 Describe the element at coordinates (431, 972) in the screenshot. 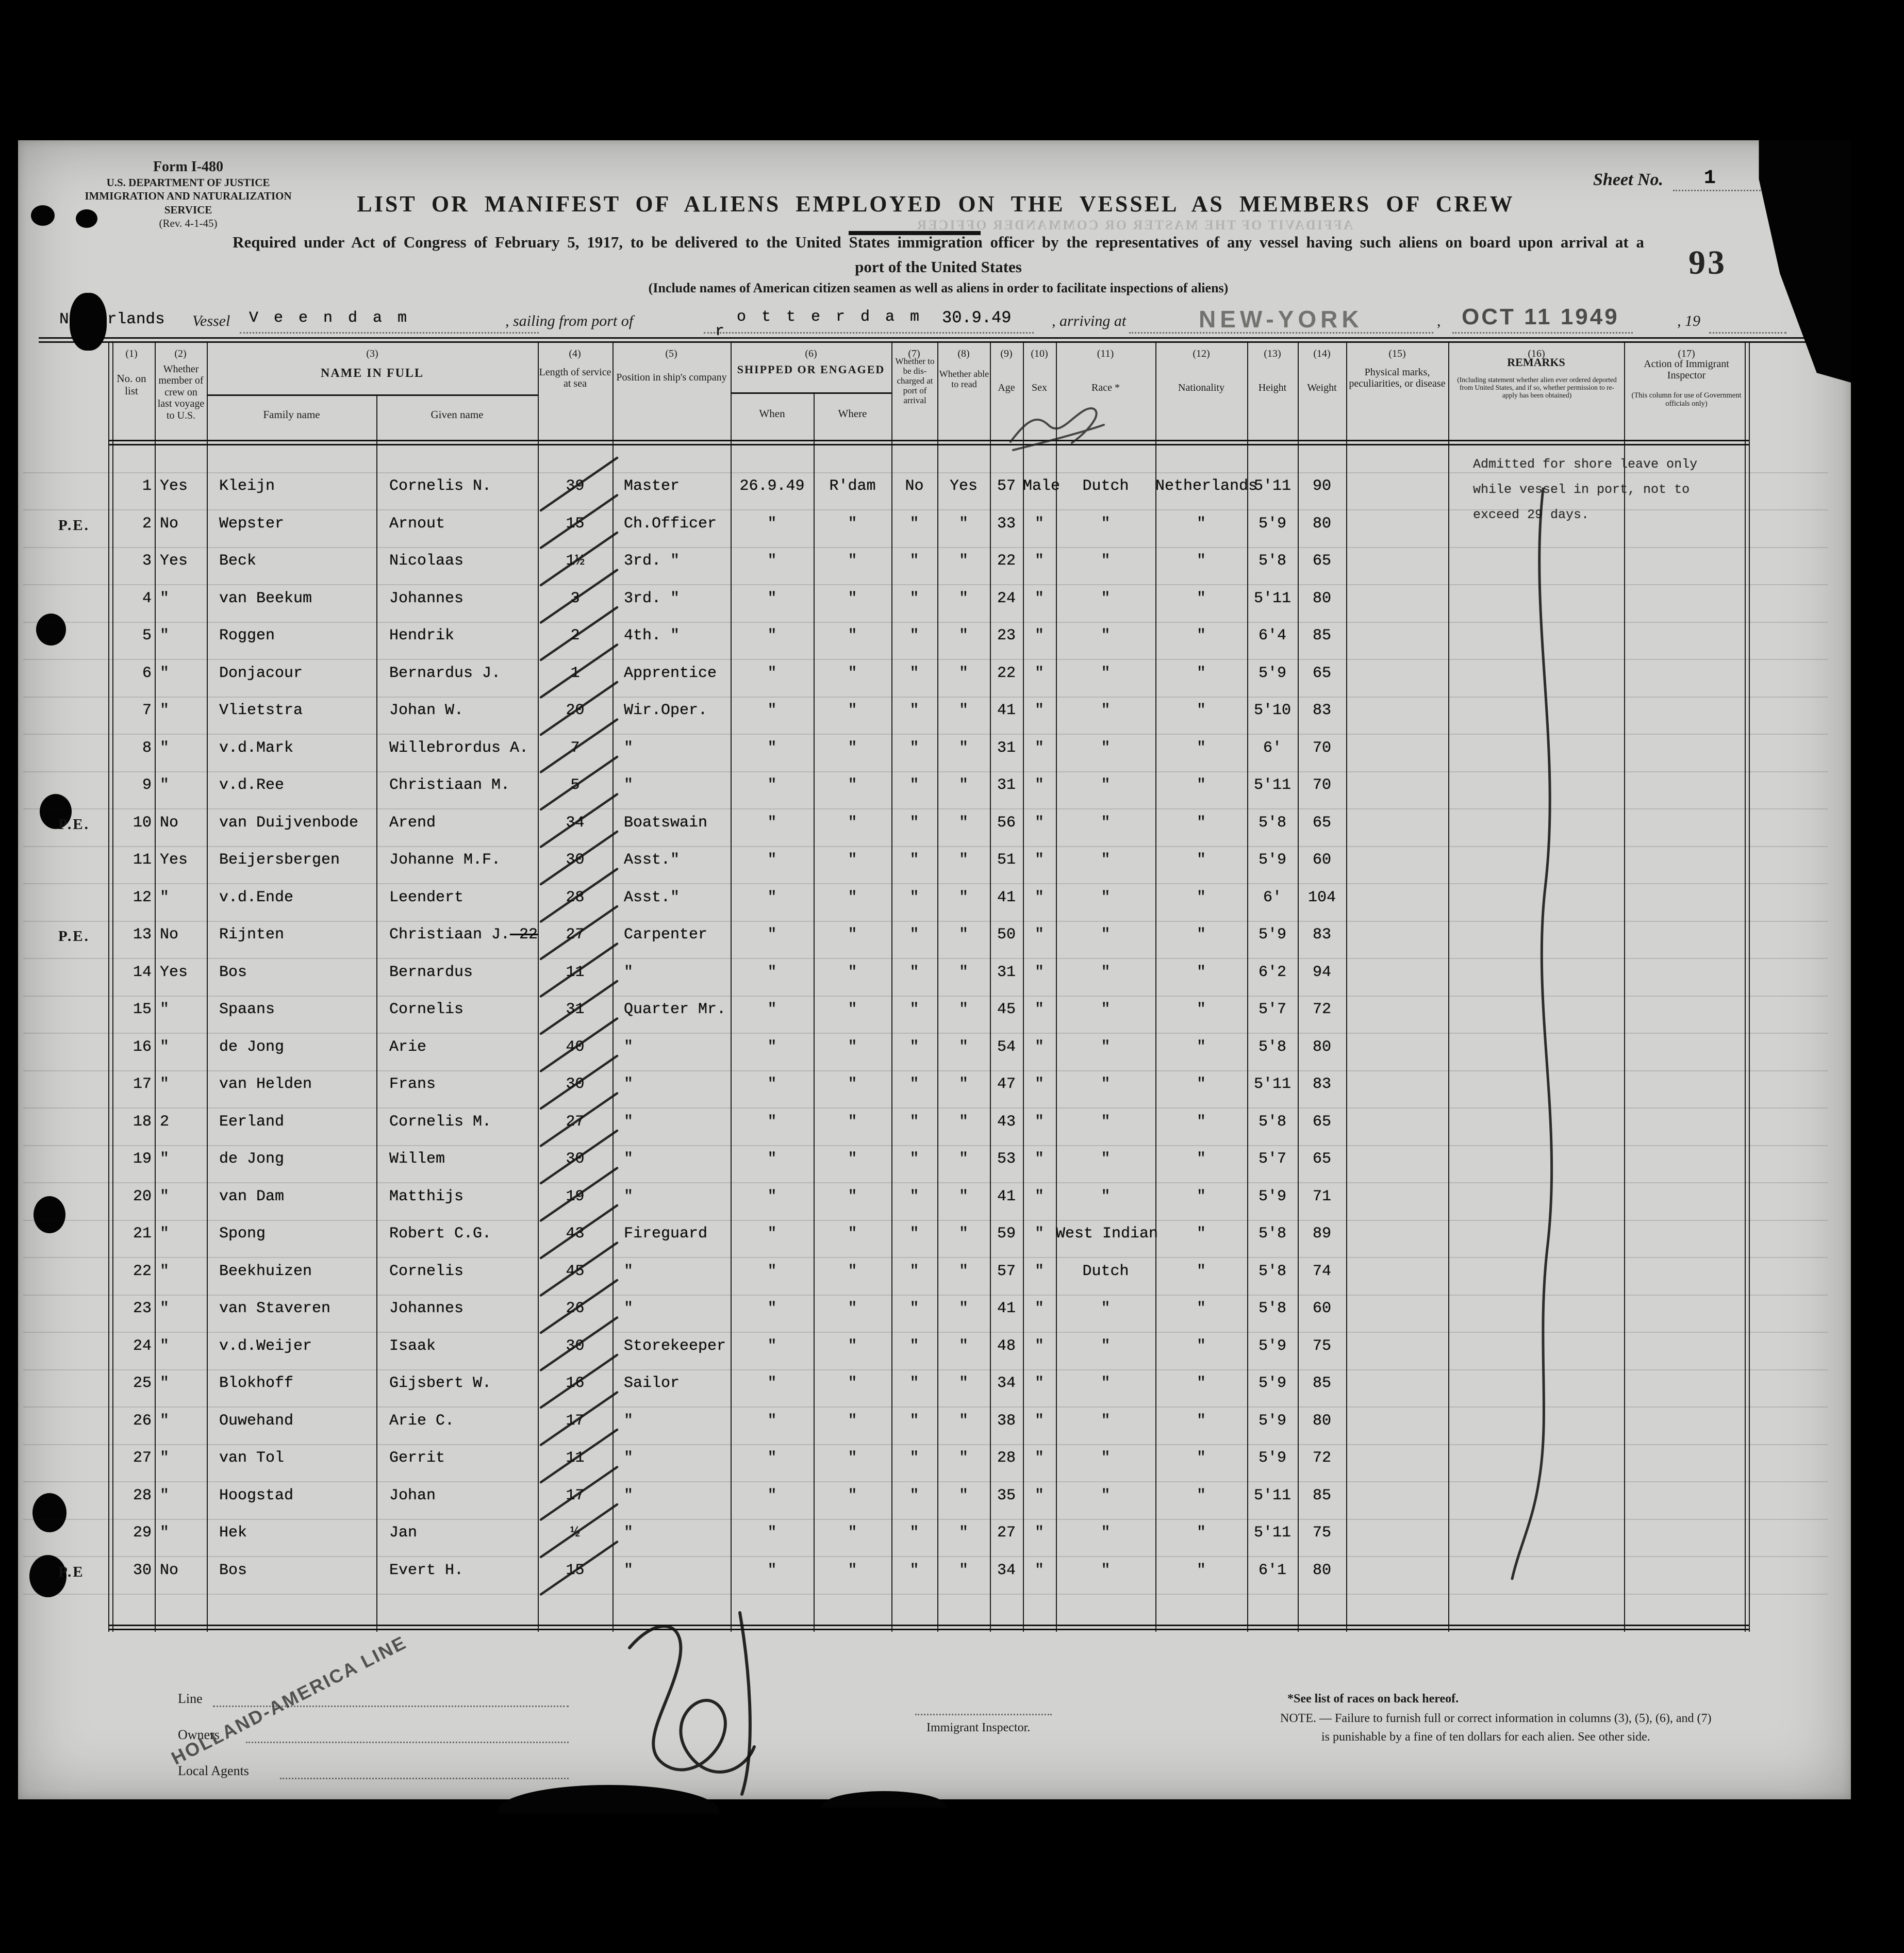

I see `cell-given: Bernardus` at that location.